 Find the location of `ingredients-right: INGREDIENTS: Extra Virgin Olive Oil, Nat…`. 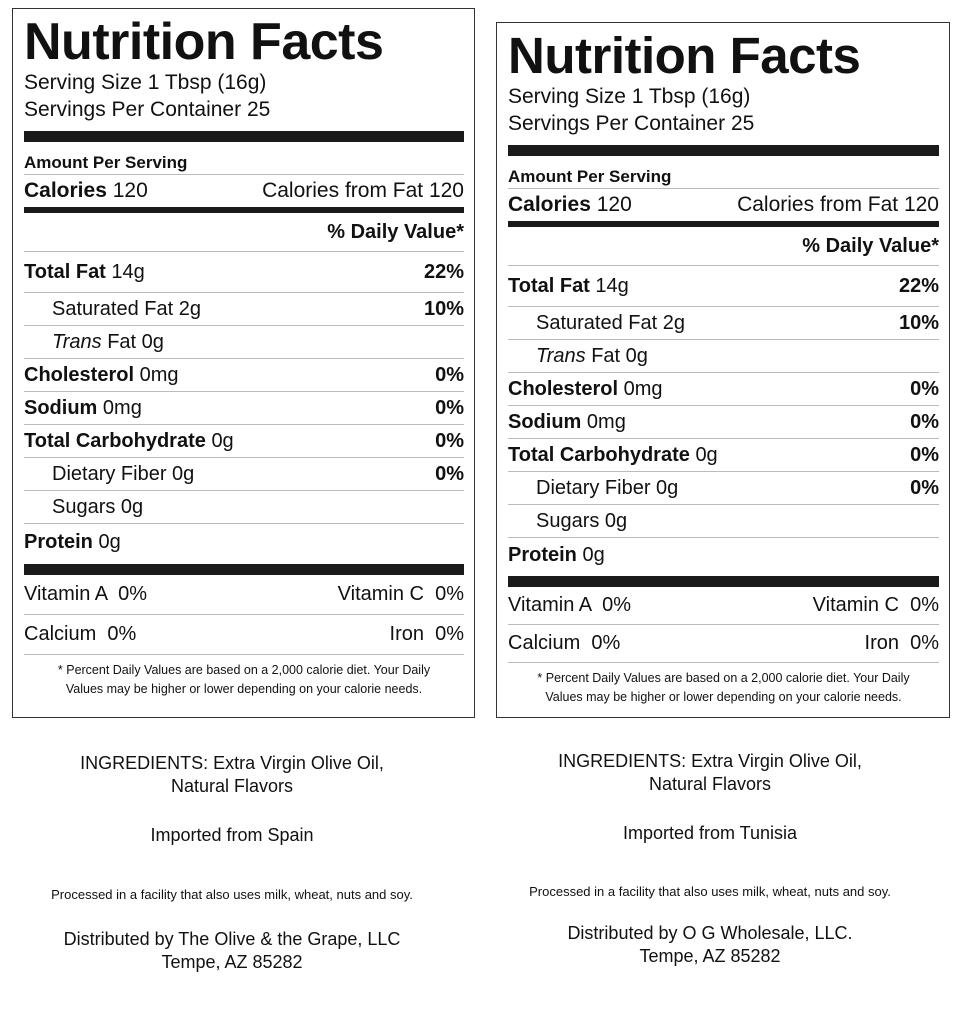

ingredients-right: INGREDIENTS: Extra Virgin Olive Oil, Nat… is located at coordinates (710, 773).